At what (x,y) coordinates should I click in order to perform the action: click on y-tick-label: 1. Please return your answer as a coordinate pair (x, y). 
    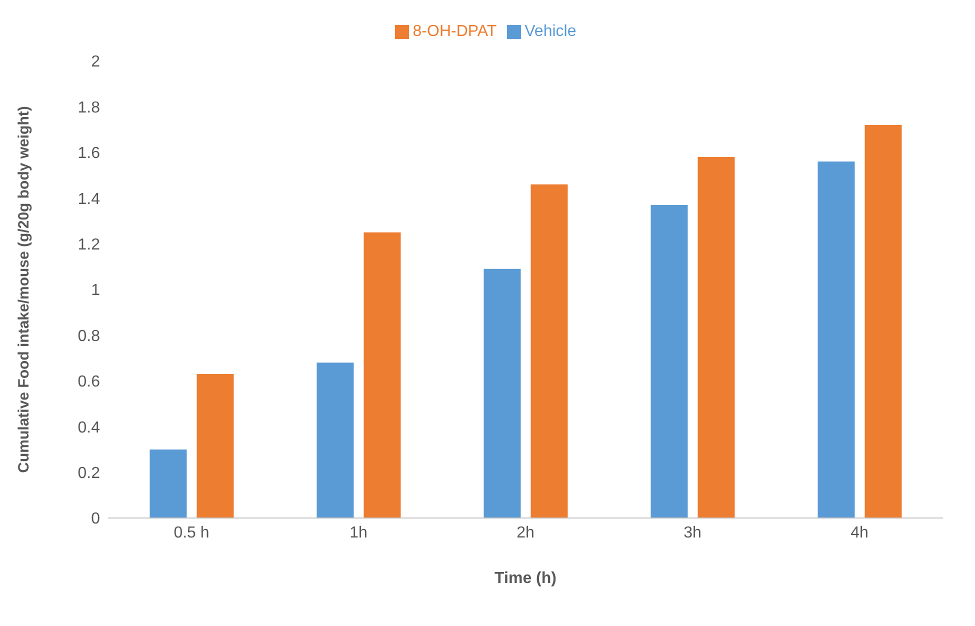
    Looking at the image, I should click on (95, 291).